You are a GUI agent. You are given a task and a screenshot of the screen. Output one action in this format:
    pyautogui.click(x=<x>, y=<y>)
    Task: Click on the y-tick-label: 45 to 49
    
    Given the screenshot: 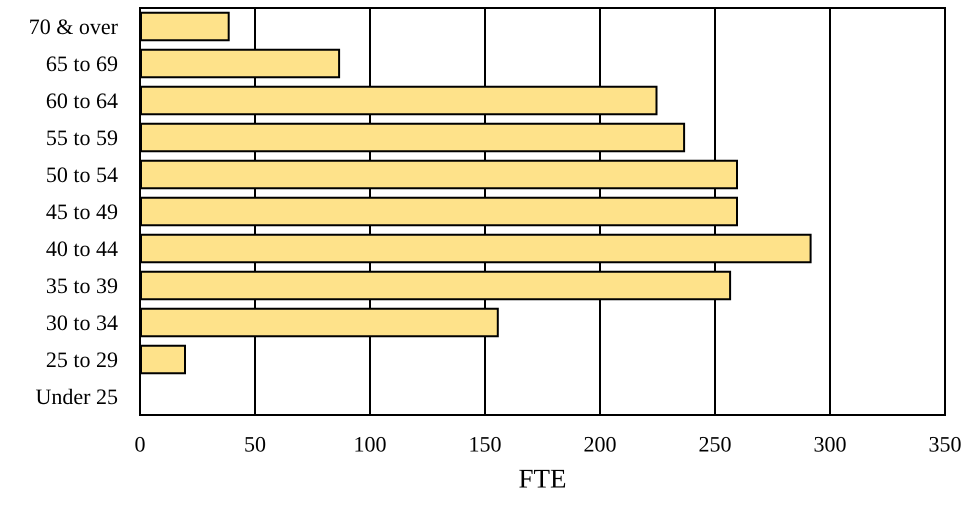 What is the action you would take?
    pyautogui.click(x=82, y=211)
    